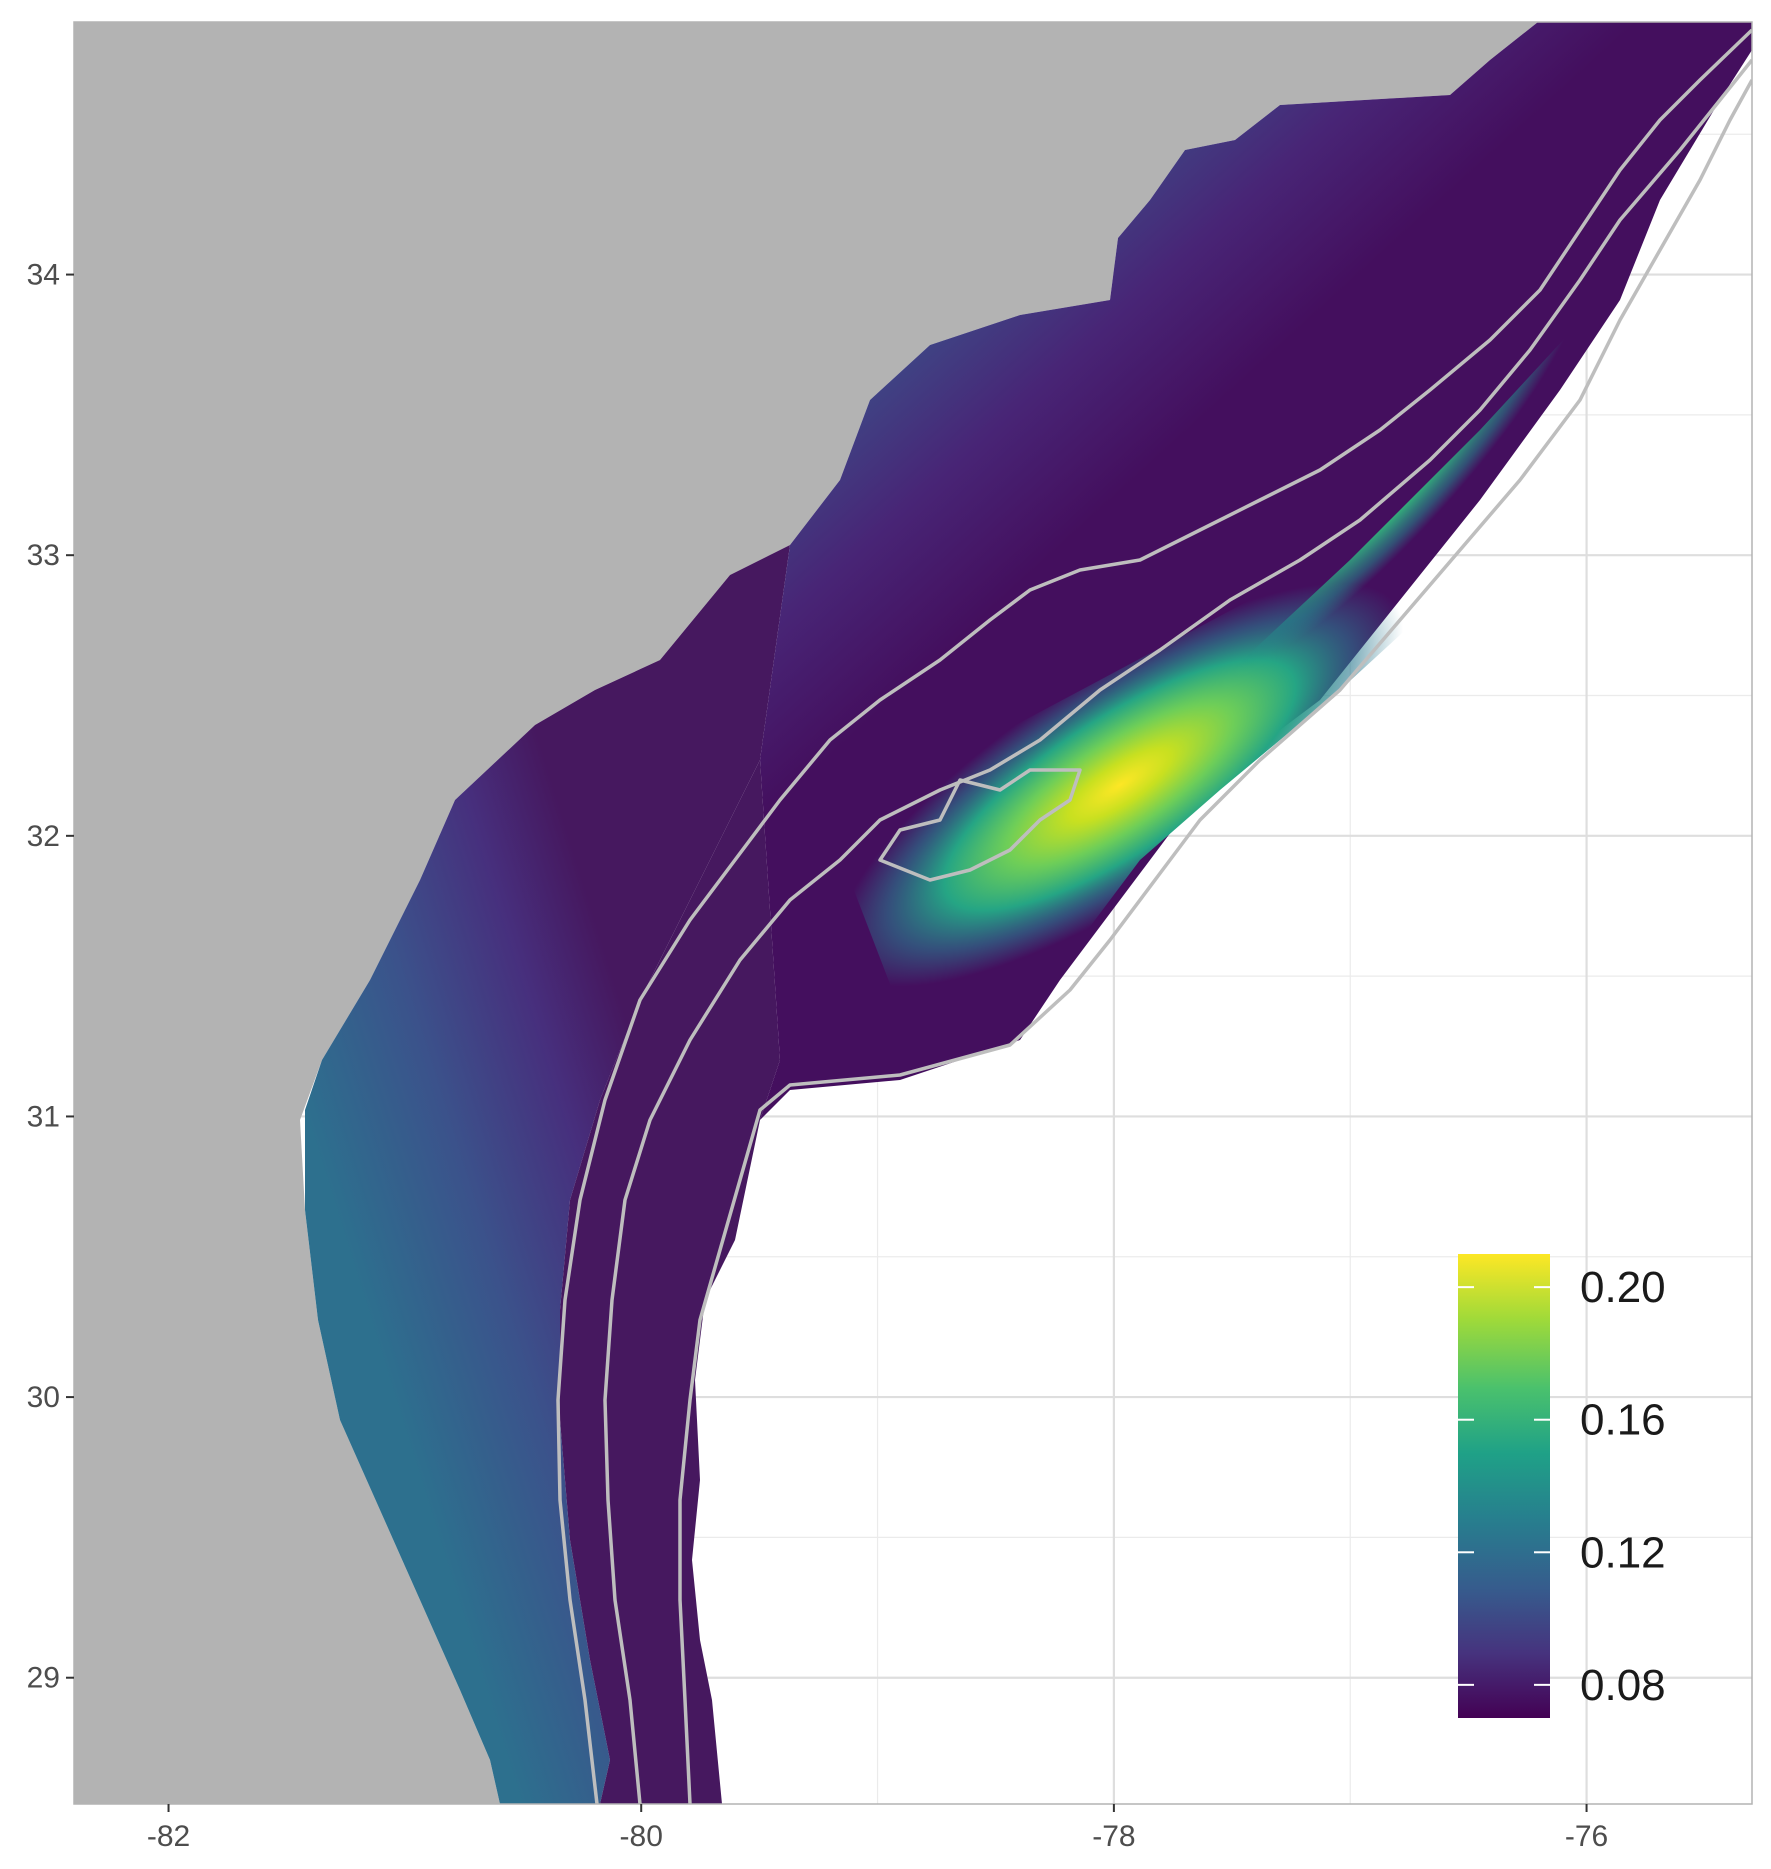  I want to click on y-tick-label: 33, so click(43, 555).